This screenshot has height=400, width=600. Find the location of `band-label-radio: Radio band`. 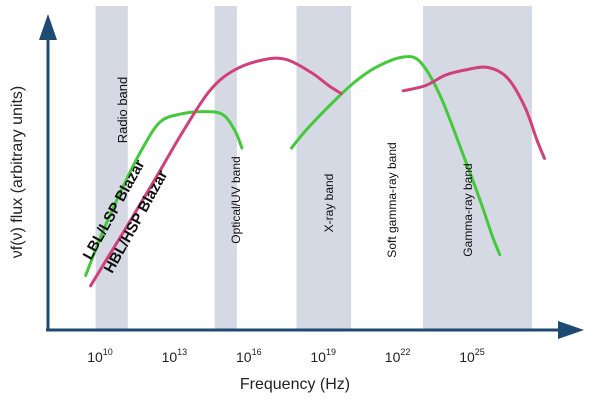

band-label-radio: Radio band is located at coordinates (122, 110).